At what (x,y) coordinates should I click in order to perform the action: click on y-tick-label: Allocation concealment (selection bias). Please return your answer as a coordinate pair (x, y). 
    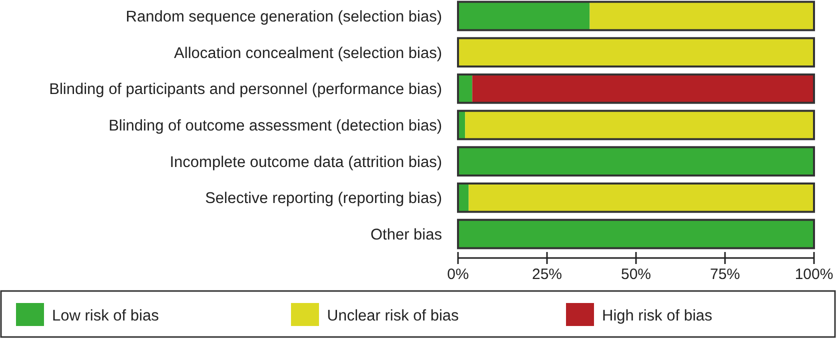
    Looking at the image, I should click on (308, 53).